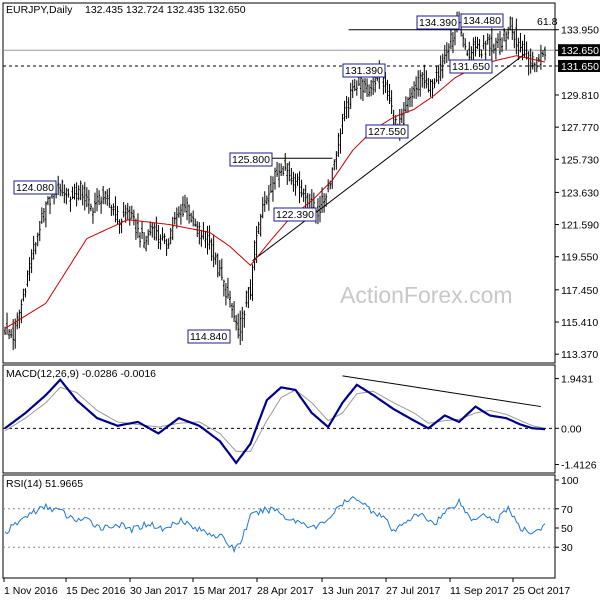 The height and width of the screenshot is (605, 600). I want to click on rsi-title: RSI(14) 51.9665, so click(44, 484).